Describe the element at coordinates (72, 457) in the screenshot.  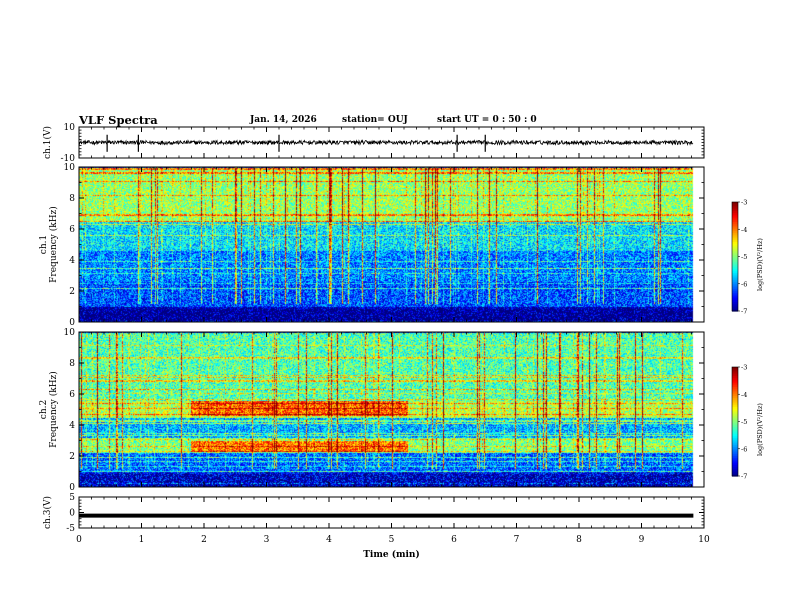
I see `y-tick-label: 2` at that location.